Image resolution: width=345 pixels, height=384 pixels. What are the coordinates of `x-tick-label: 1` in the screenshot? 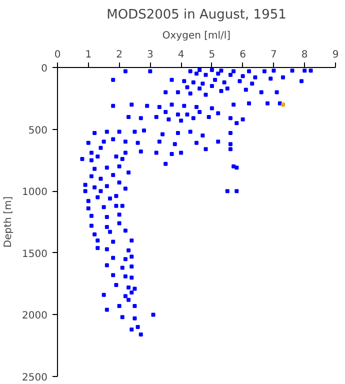 It's located at (88, 55).